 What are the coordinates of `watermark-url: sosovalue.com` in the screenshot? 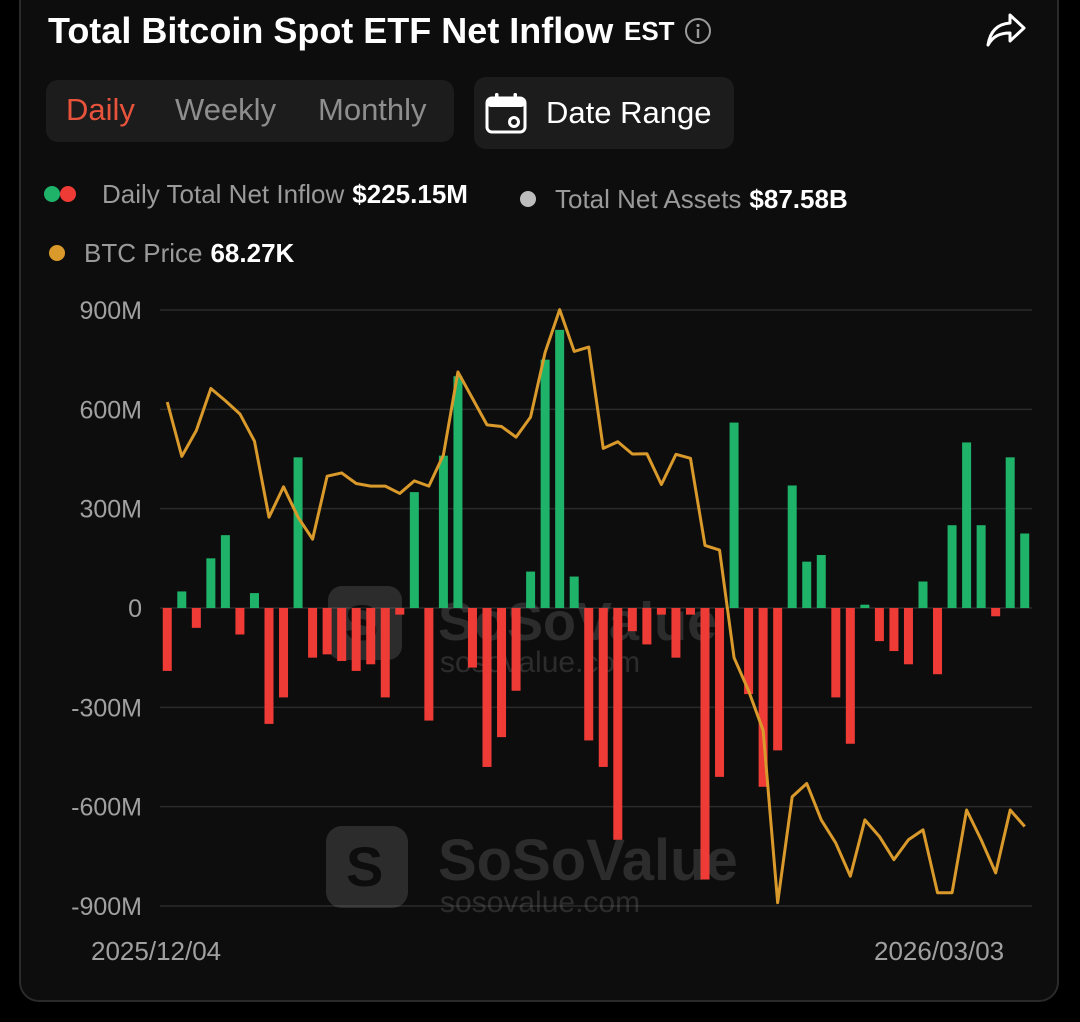 It's located at (540, 902).